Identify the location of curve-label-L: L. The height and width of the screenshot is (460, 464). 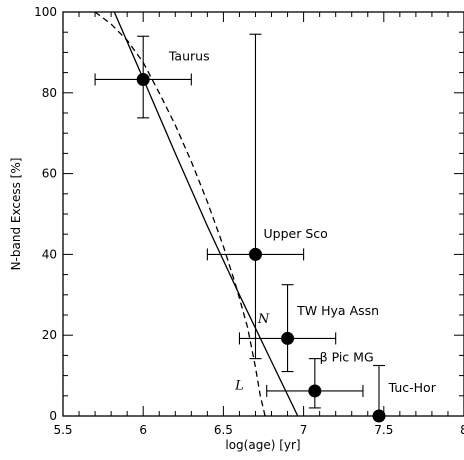
(239, 386).